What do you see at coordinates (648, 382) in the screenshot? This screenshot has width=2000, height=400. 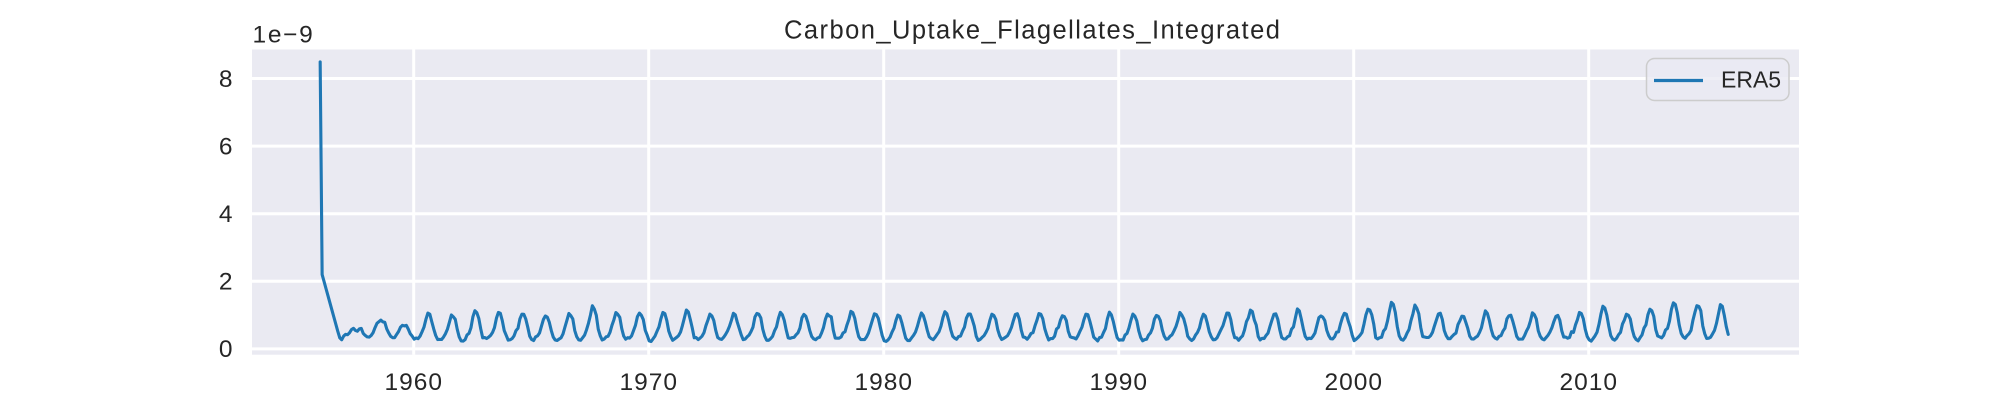 I see `svg-text: 1970` at bounding box center [648, 382].